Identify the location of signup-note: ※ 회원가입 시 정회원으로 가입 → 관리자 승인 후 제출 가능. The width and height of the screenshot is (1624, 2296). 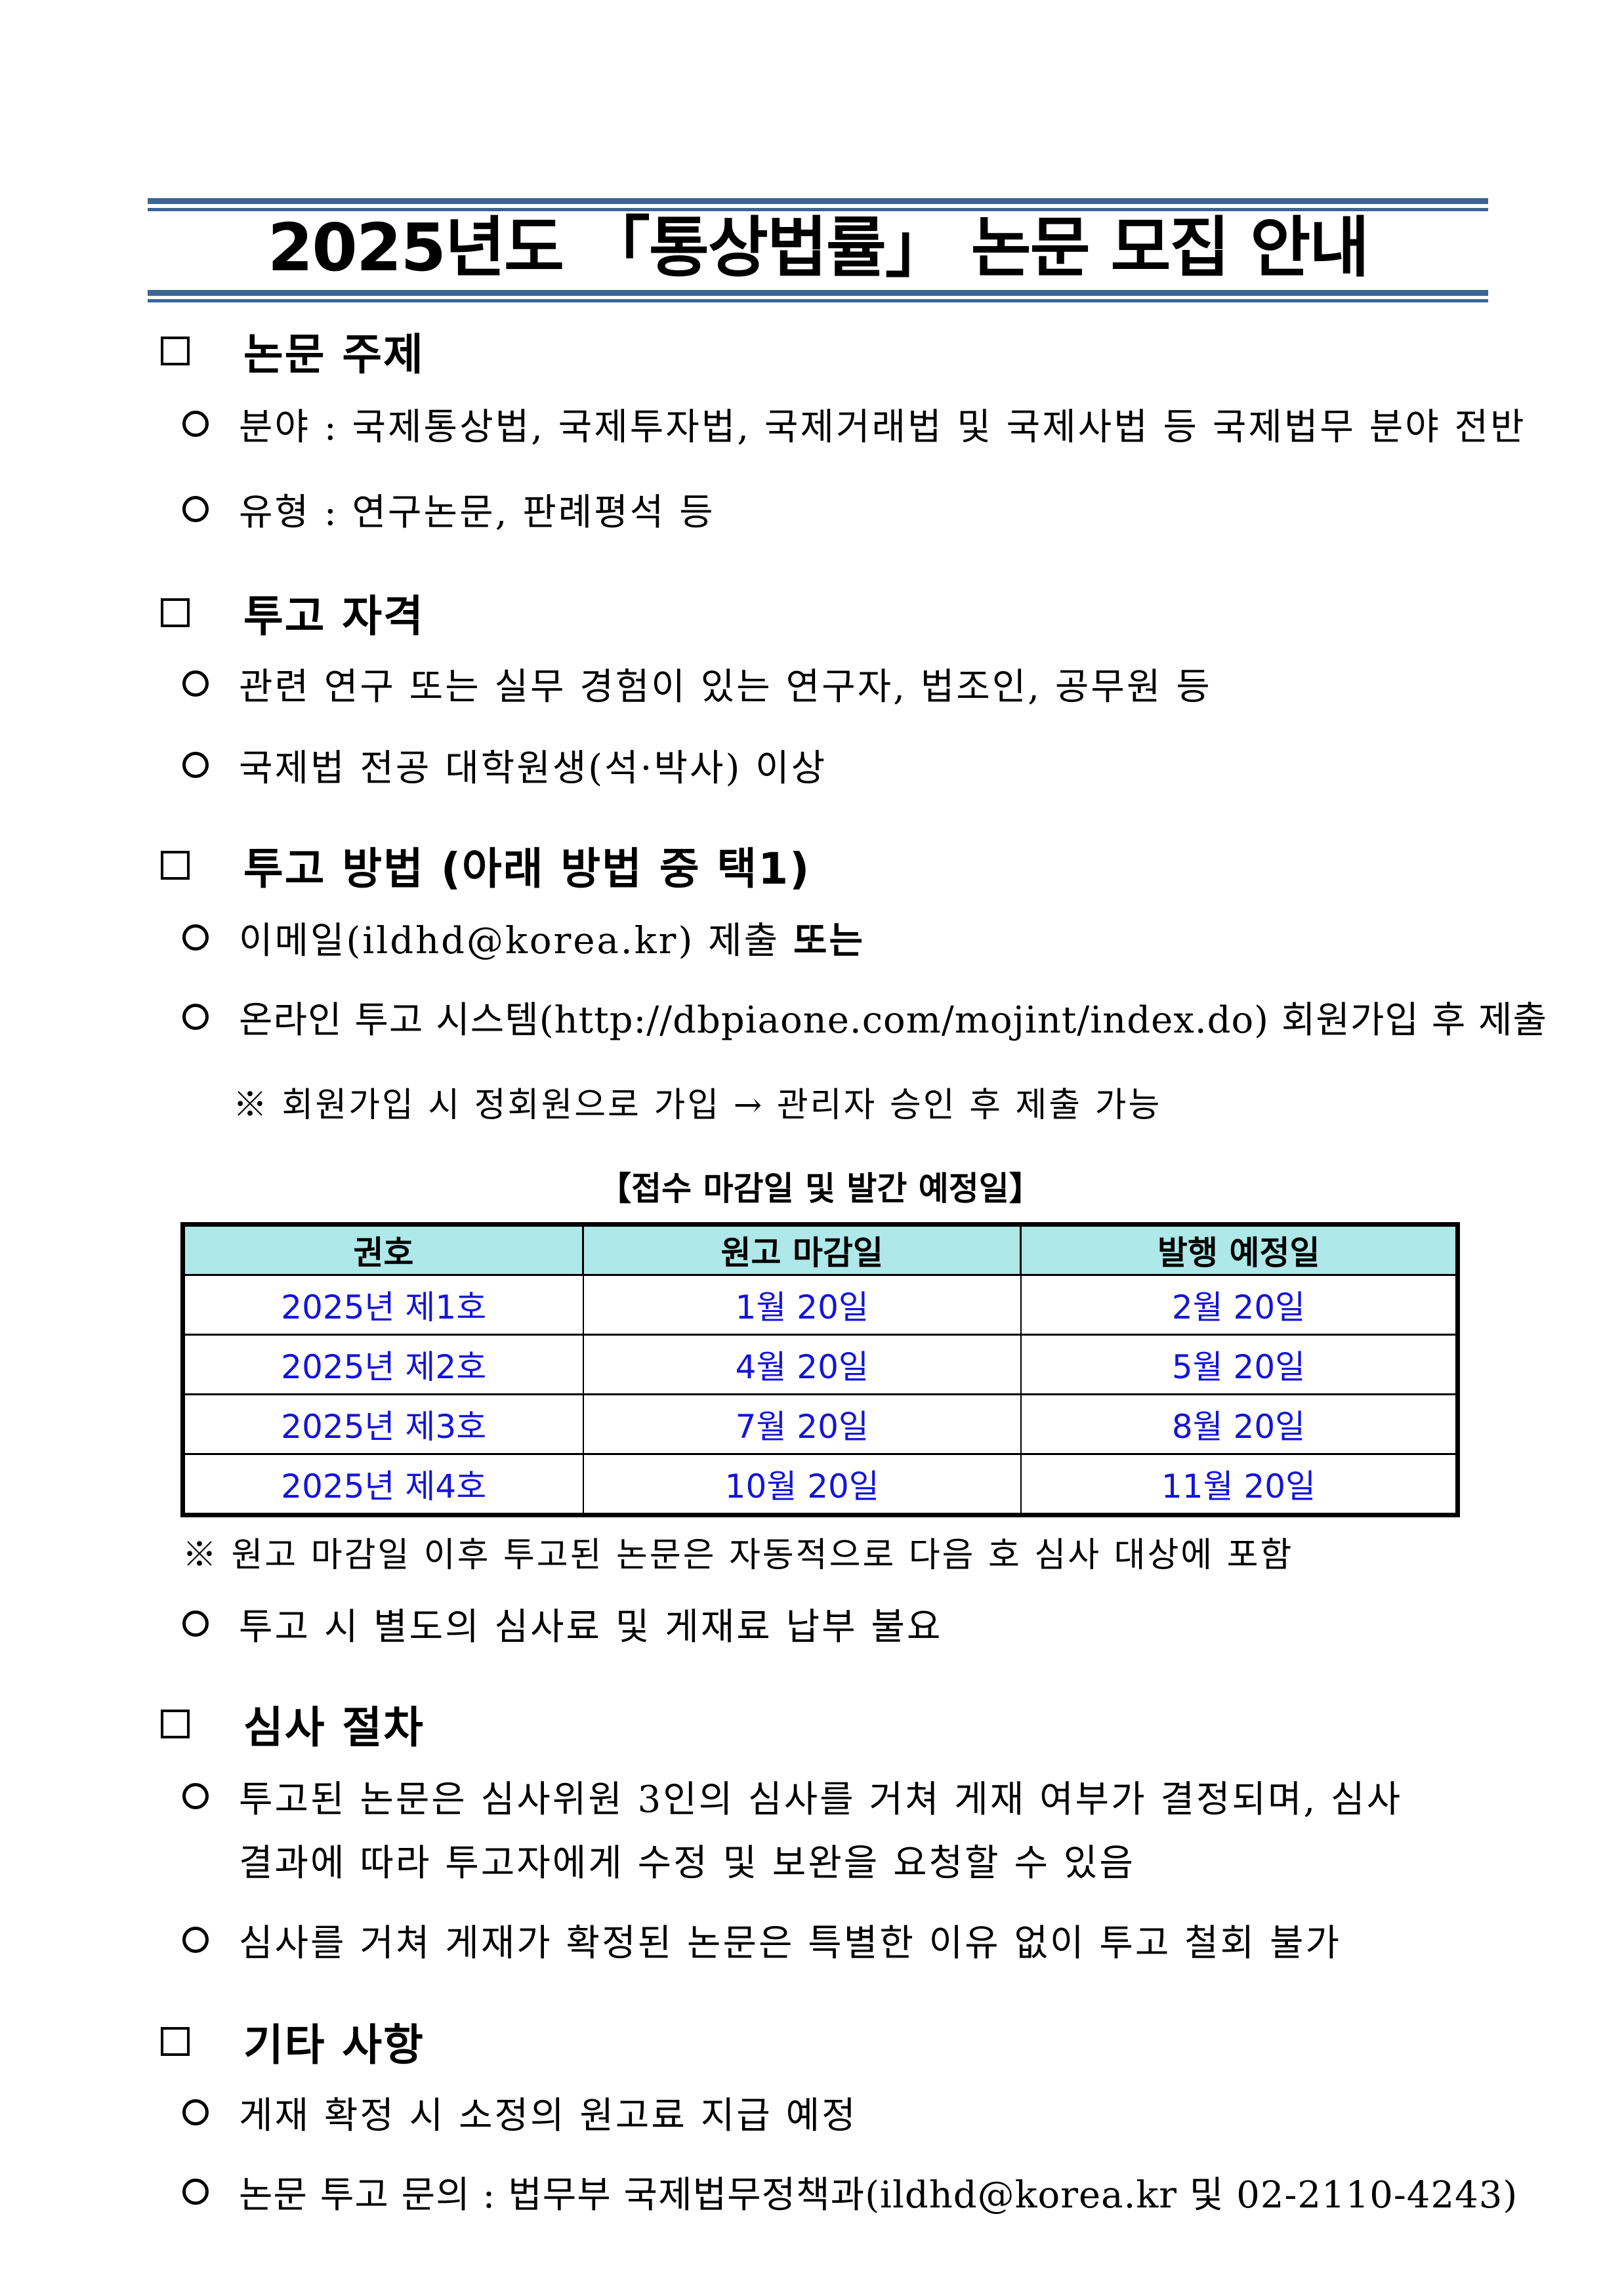
(698, 1105).